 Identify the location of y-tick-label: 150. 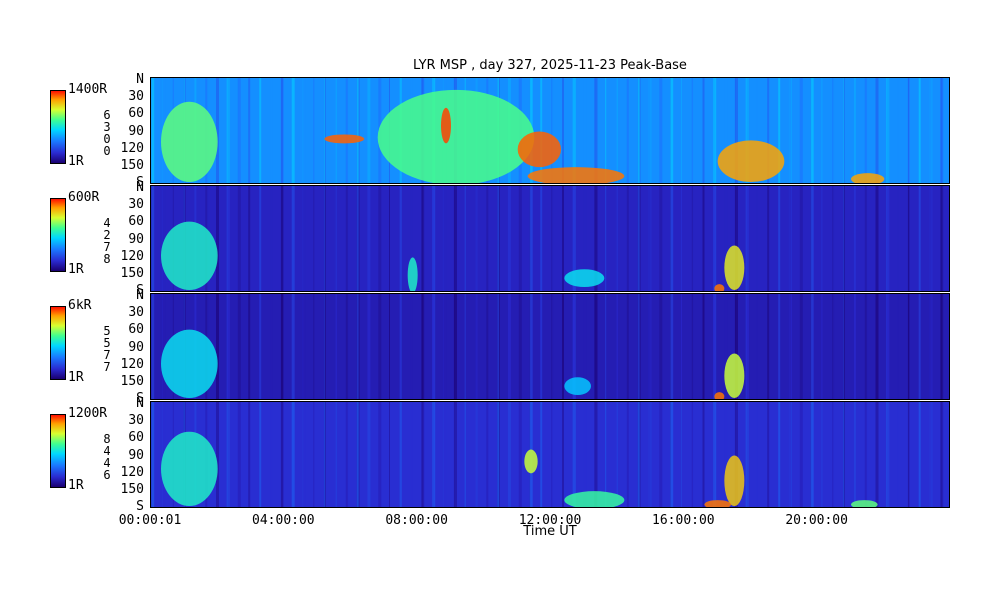
(132, 273).